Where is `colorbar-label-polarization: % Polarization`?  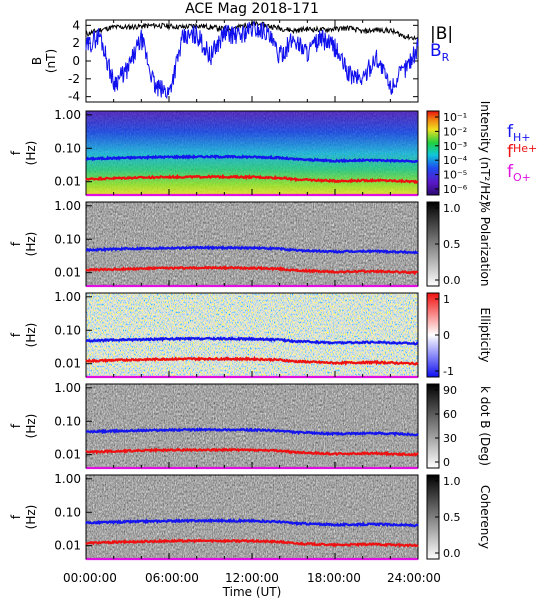
colorbar-label-polarization: % Polarization is located at coordinates (485, 244).